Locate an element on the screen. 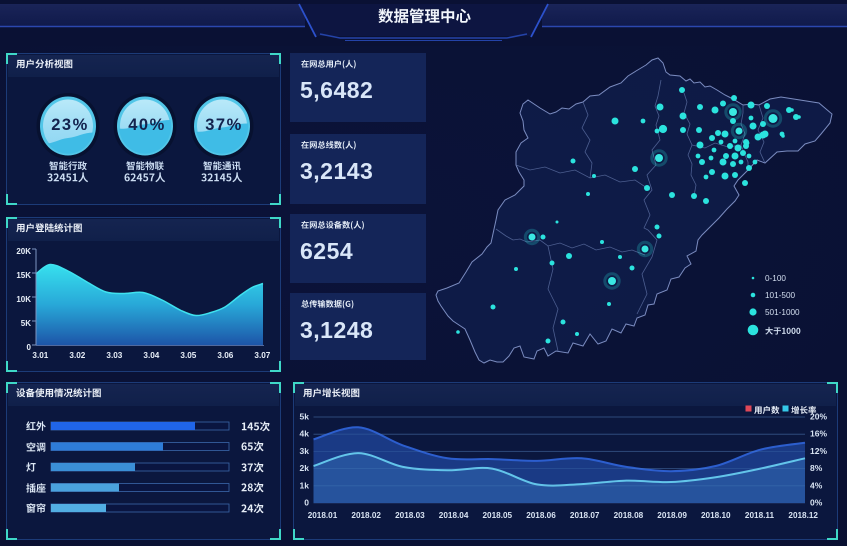 The image size is (847, 546). svg-text: 3k is located at coordinates (305, 451).